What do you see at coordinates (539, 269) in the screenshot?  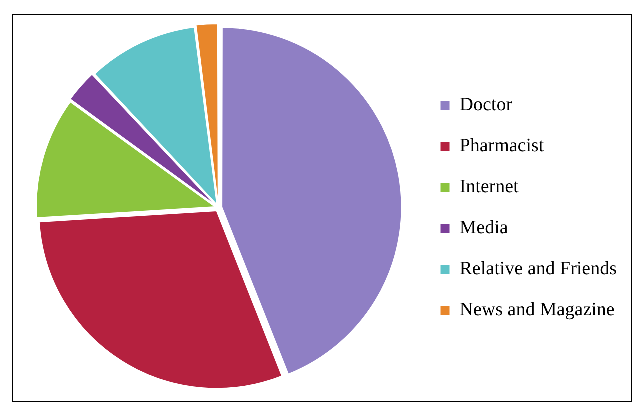 I see `legend-label: Relative and Friends` at bounding box center [539, 269].